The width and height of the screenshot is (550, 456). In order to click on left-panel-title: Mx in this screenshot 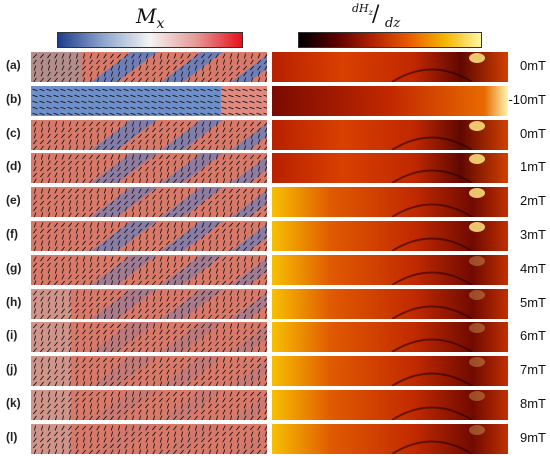, I will do `click(150, 18)`.